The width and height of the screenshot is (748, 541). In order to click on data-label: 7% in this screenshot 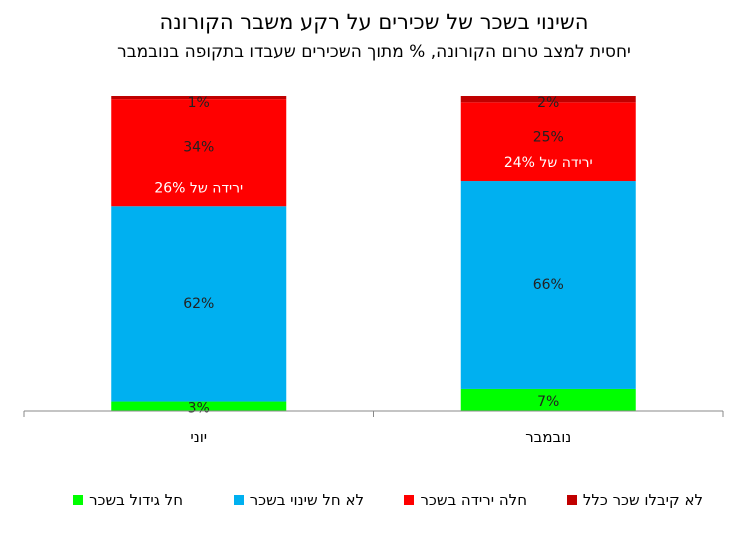, I will do `click(548, 402)`.